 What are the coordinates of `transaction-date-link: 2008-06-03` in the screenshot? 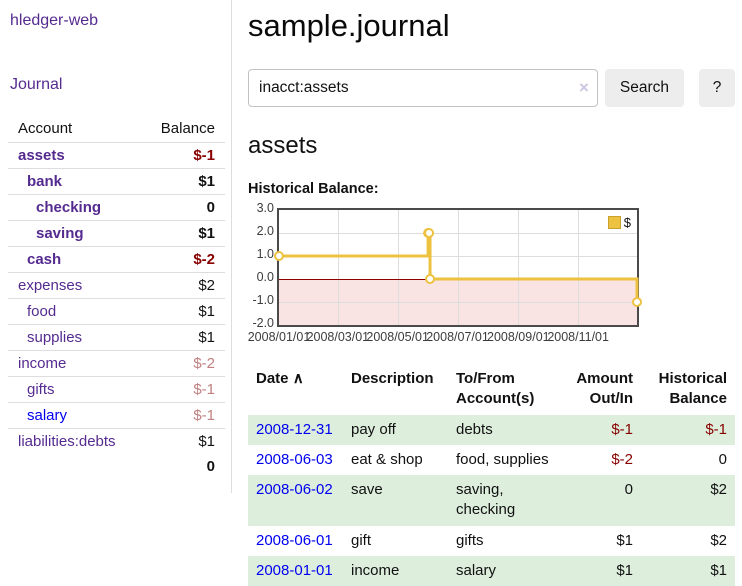 It's located at (294, 459).